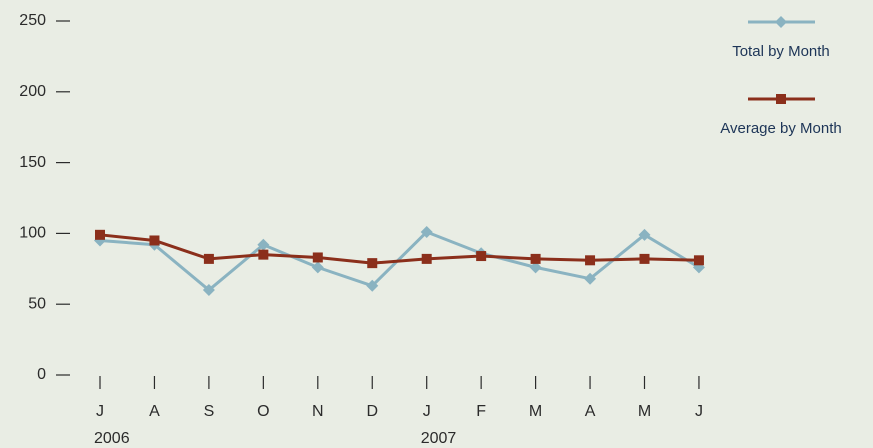  What do you see at coordinates (781, 51) in the screenshot?
I see `legend-label: Total by Month` at bounding box center [781, 51].